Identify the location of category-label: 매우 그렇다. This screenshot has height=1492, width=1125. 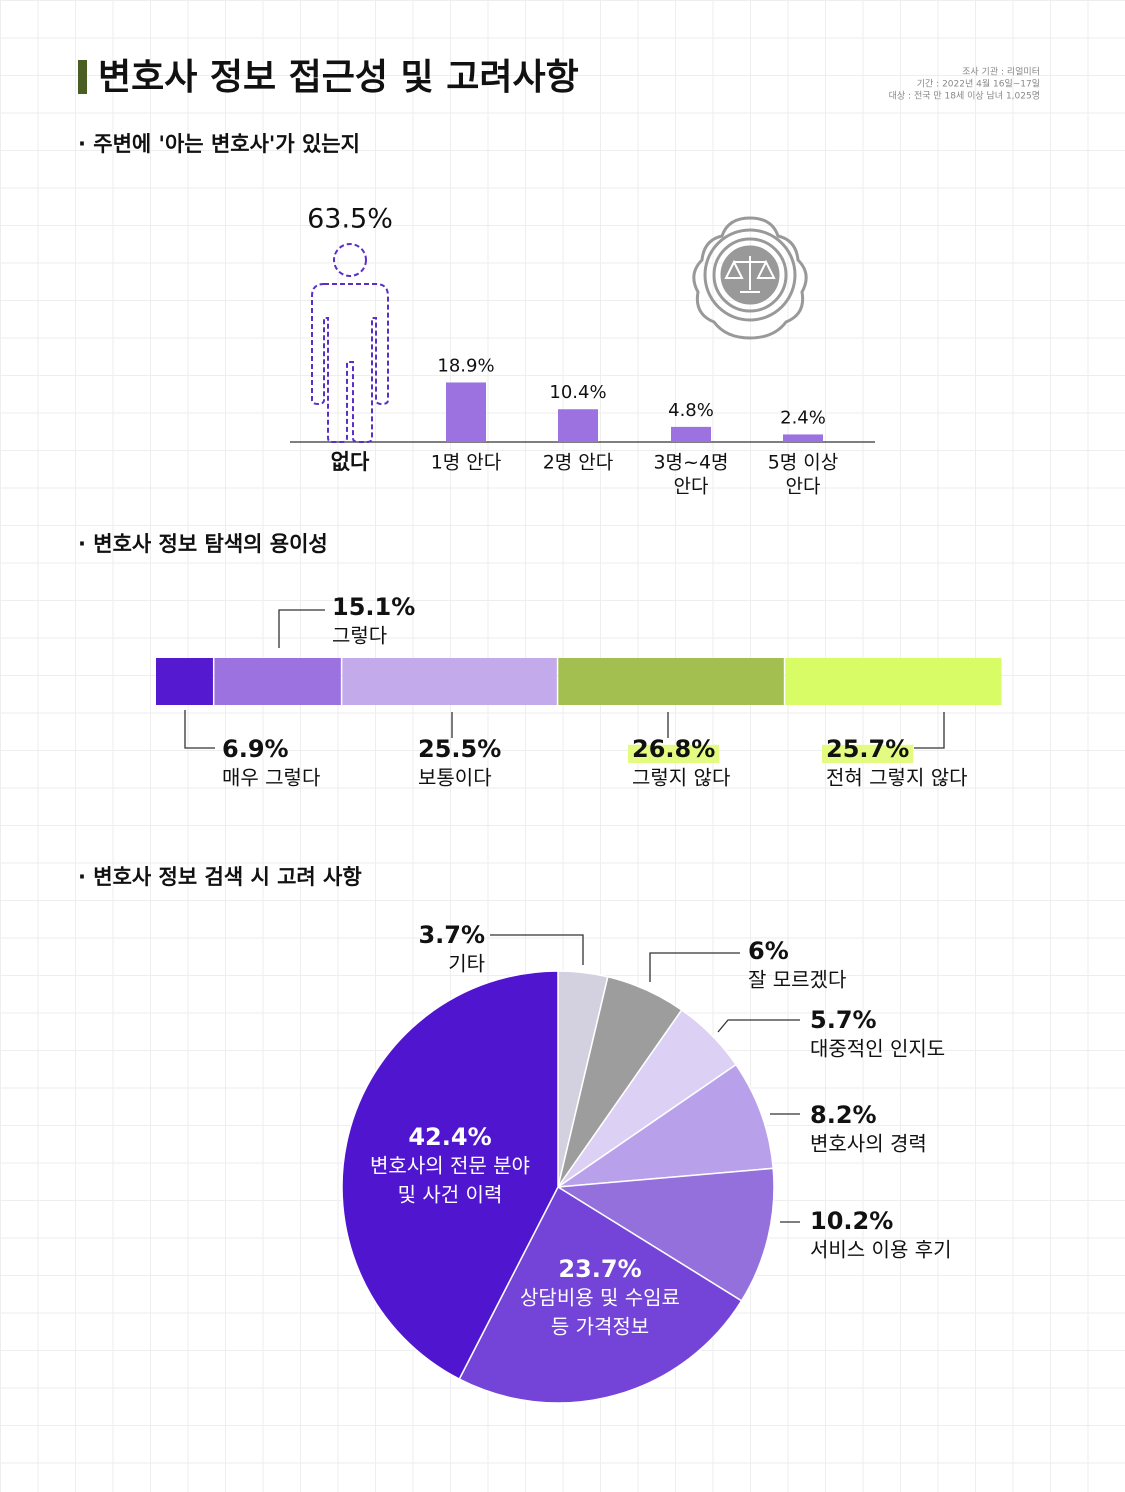
(271, 778).